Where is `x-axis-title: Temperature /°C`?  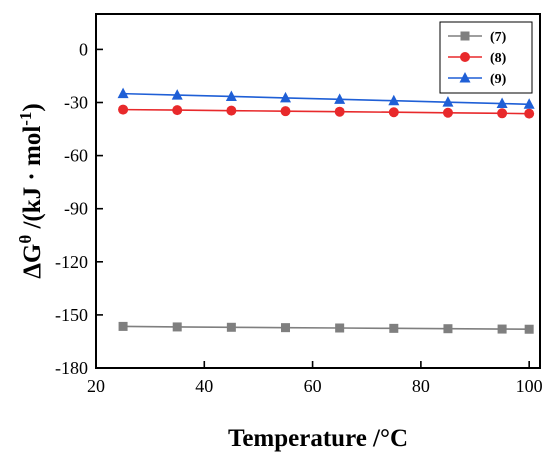
x-axis-title: Temperature /°C is located at coordinates (318, 438).